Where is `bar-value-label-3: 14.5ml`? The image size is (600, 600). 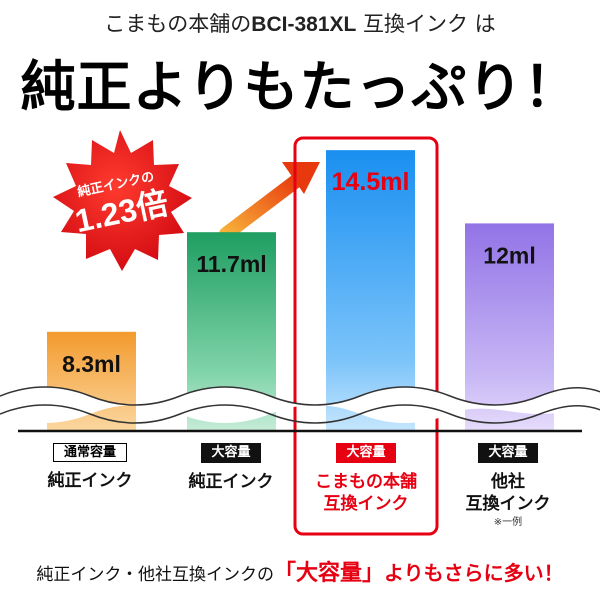 bar-value-label-3: 14.5ml is located at coordinates (371, 182).